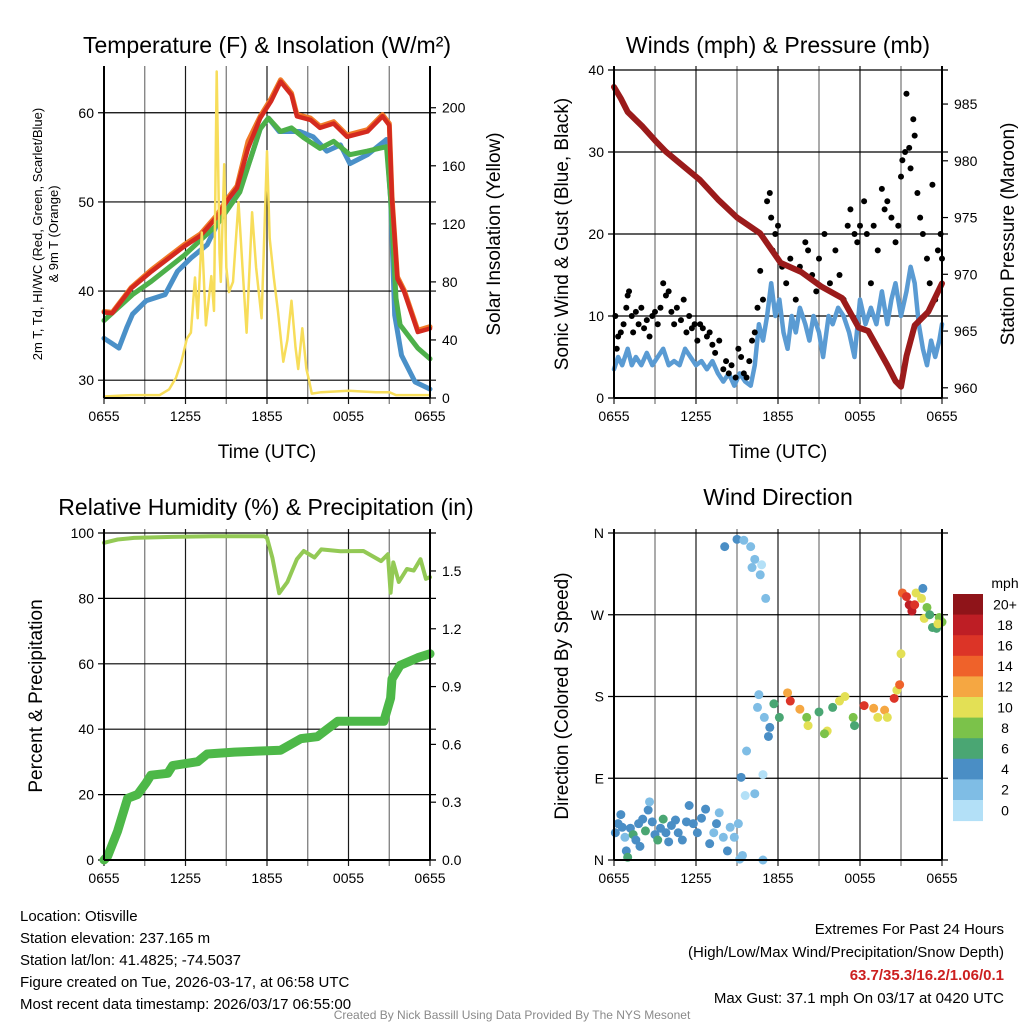 Image resolution: width=1024 pixels, height=1024 pixels. What do you see at coordinates (1005, 810) in the screenshot?
I see `colorbar-label: 0` at bounding box center [1005, 810].